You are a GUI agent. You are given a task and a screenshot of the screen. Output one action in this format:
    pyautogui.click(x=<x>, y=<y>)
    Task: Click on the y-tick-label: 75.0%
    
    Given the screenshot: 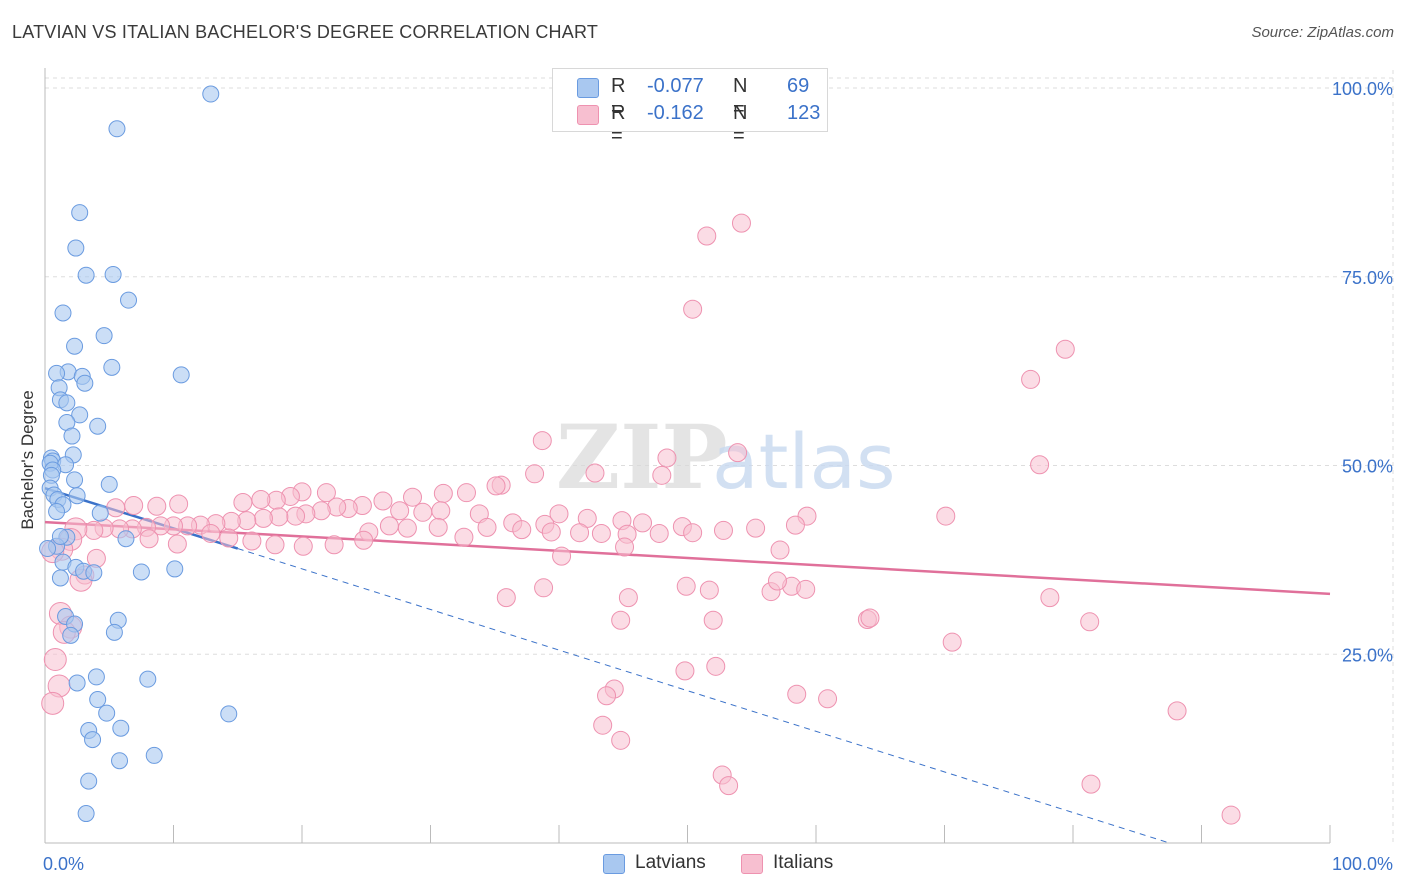 What is the action you would take?
    pyautogui.click(x=1367, y=278)
    